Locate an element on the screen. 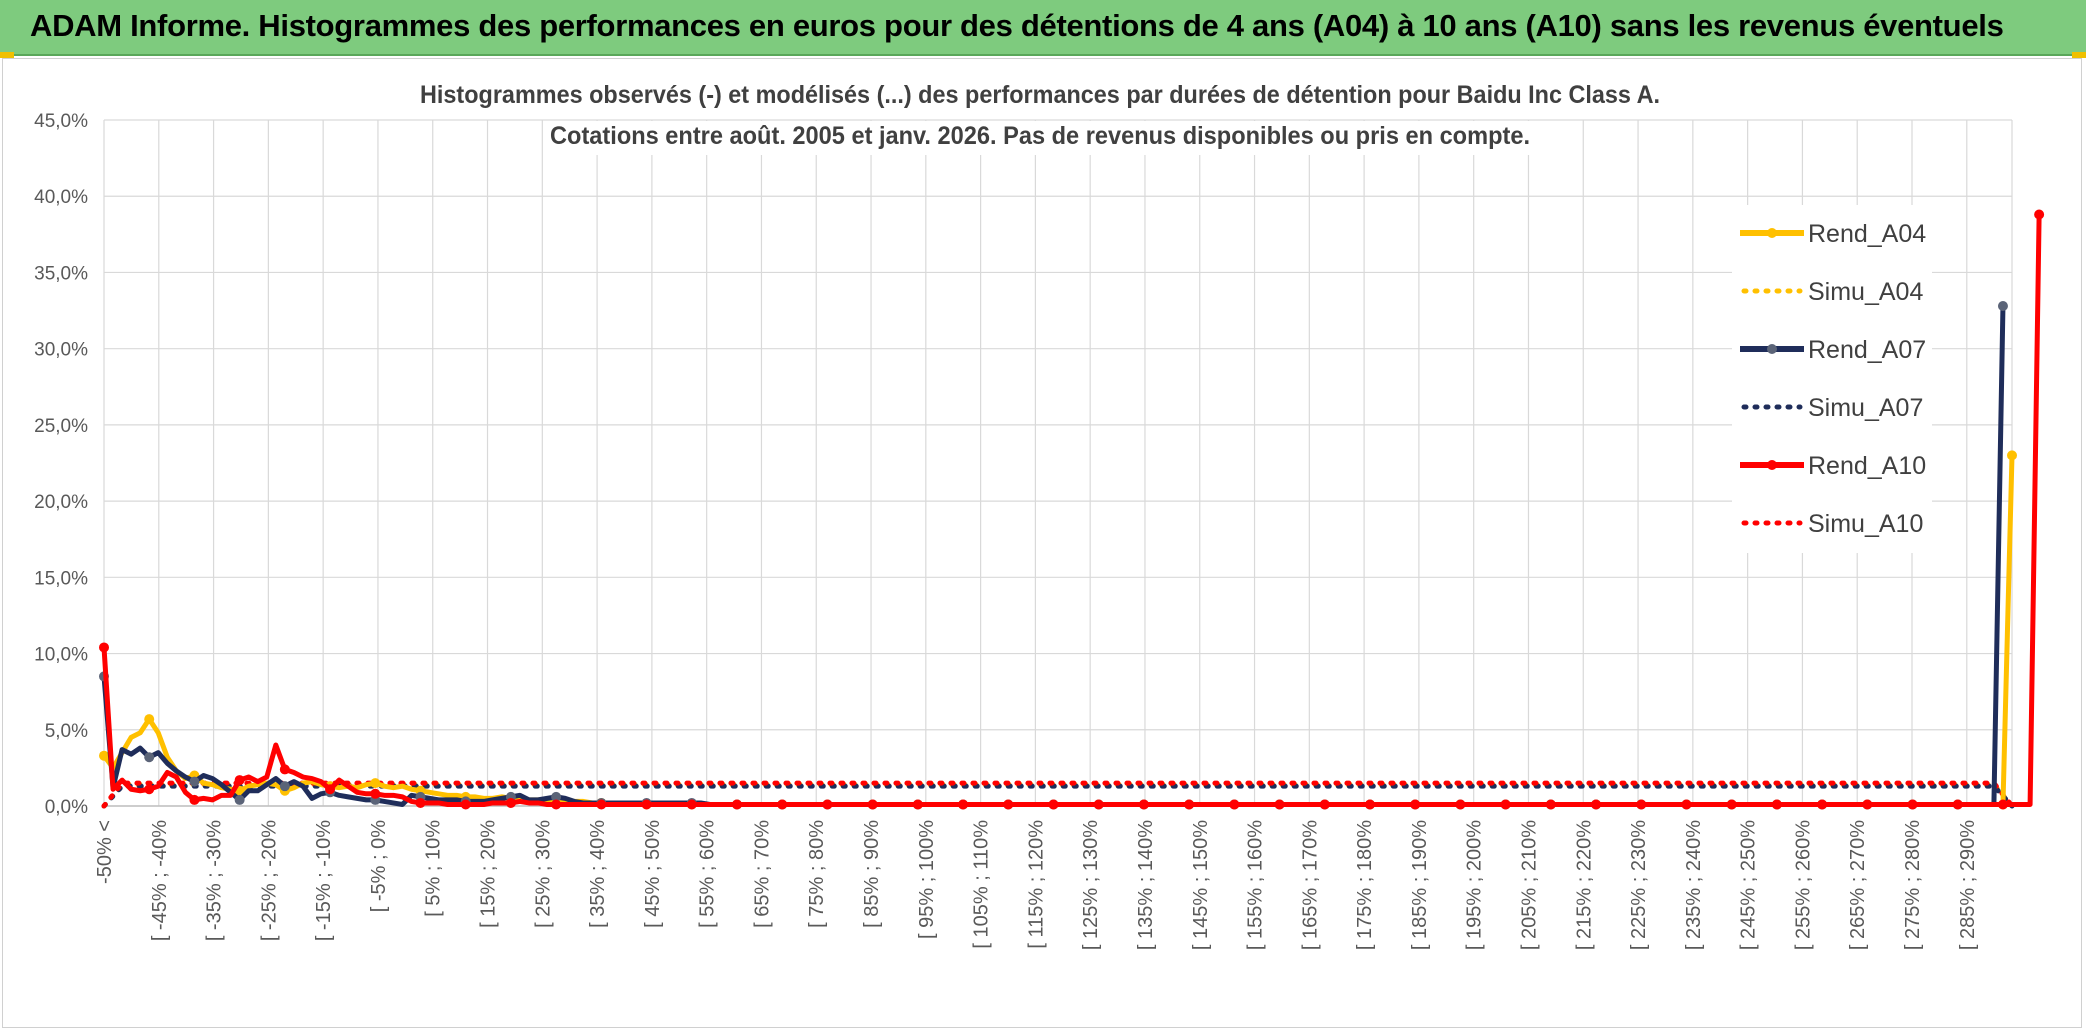 The width and height of the screenshot is (2086, 1033). y-tick-label: 35,0% is located at coordinates (61, 273).